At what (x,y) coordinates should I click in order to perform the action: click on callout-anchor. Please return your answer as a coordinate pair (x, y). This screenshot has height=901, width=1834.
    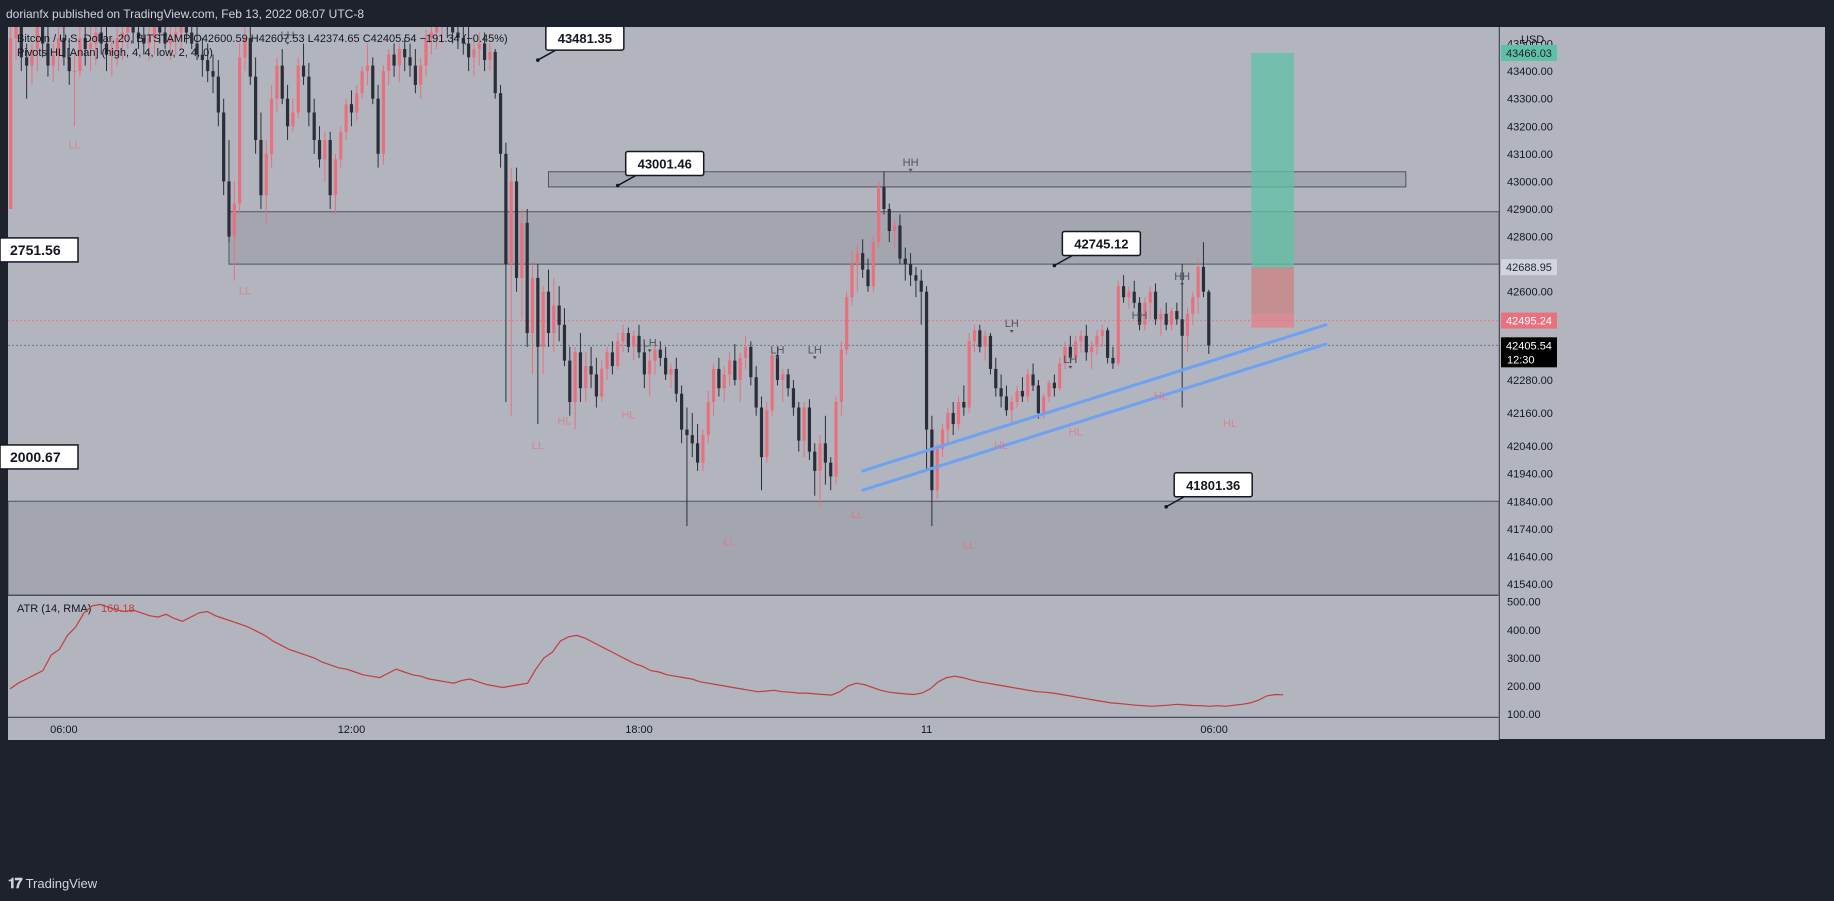
    Looking at the image, I should click on (538, 60).